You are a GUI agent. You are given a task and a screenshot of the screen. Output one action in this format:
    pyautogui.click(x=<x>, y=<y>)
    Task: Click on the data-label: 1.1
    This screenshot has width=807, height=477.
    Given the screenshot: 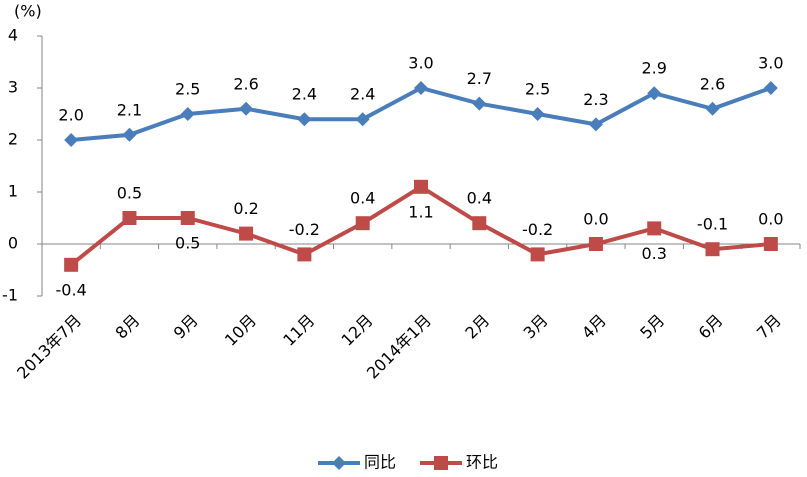 What is the action you would take?
    pyautogui.click(x=420, y=211)
    